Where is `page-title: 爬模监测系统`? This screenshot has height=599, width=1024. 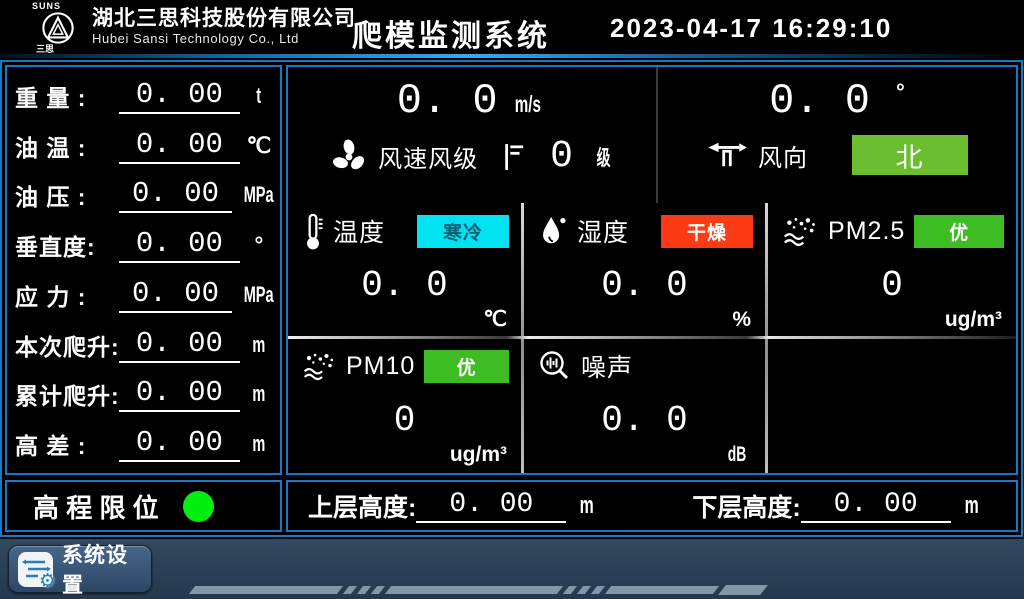 page-title: 爬模监测系统 is located at coordinates (451, 36).